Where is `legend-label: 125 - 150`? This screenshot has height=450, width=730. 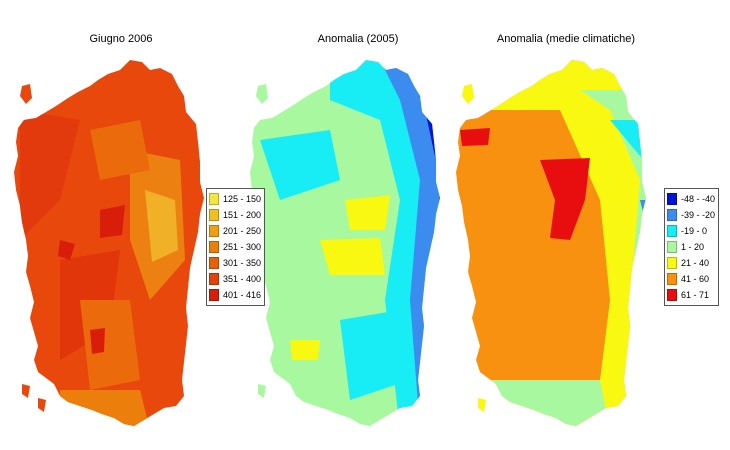
legend-label: 125 - 150 is located at coordinates (242, 199).